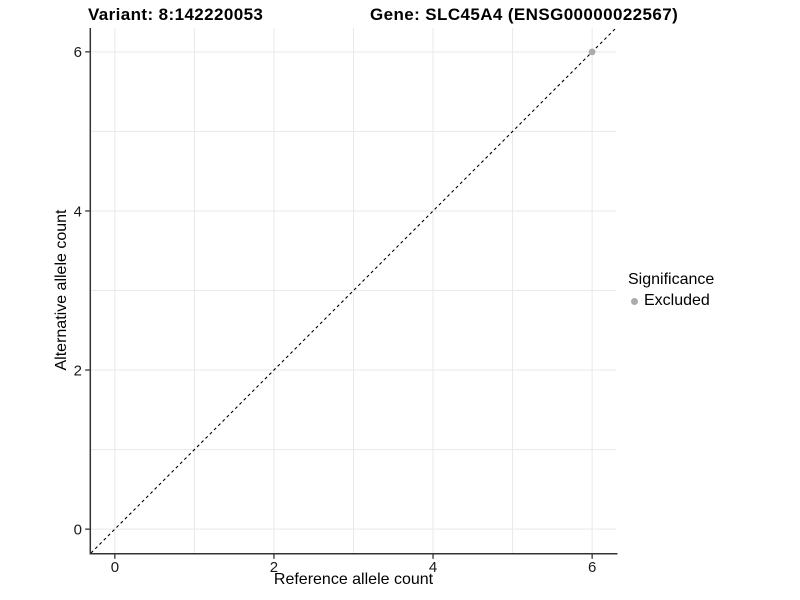 This screenshot has width=800, height=600. What do you see at coordinates (78, 211) in the screenshot?
I see `y-tick-label: 4` at bounding box center [78, 211].